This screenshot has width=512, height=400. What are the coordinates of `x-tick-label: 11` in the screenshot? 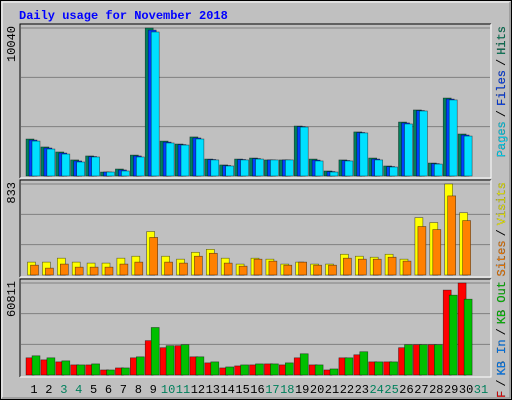 It's located at (183, 390).